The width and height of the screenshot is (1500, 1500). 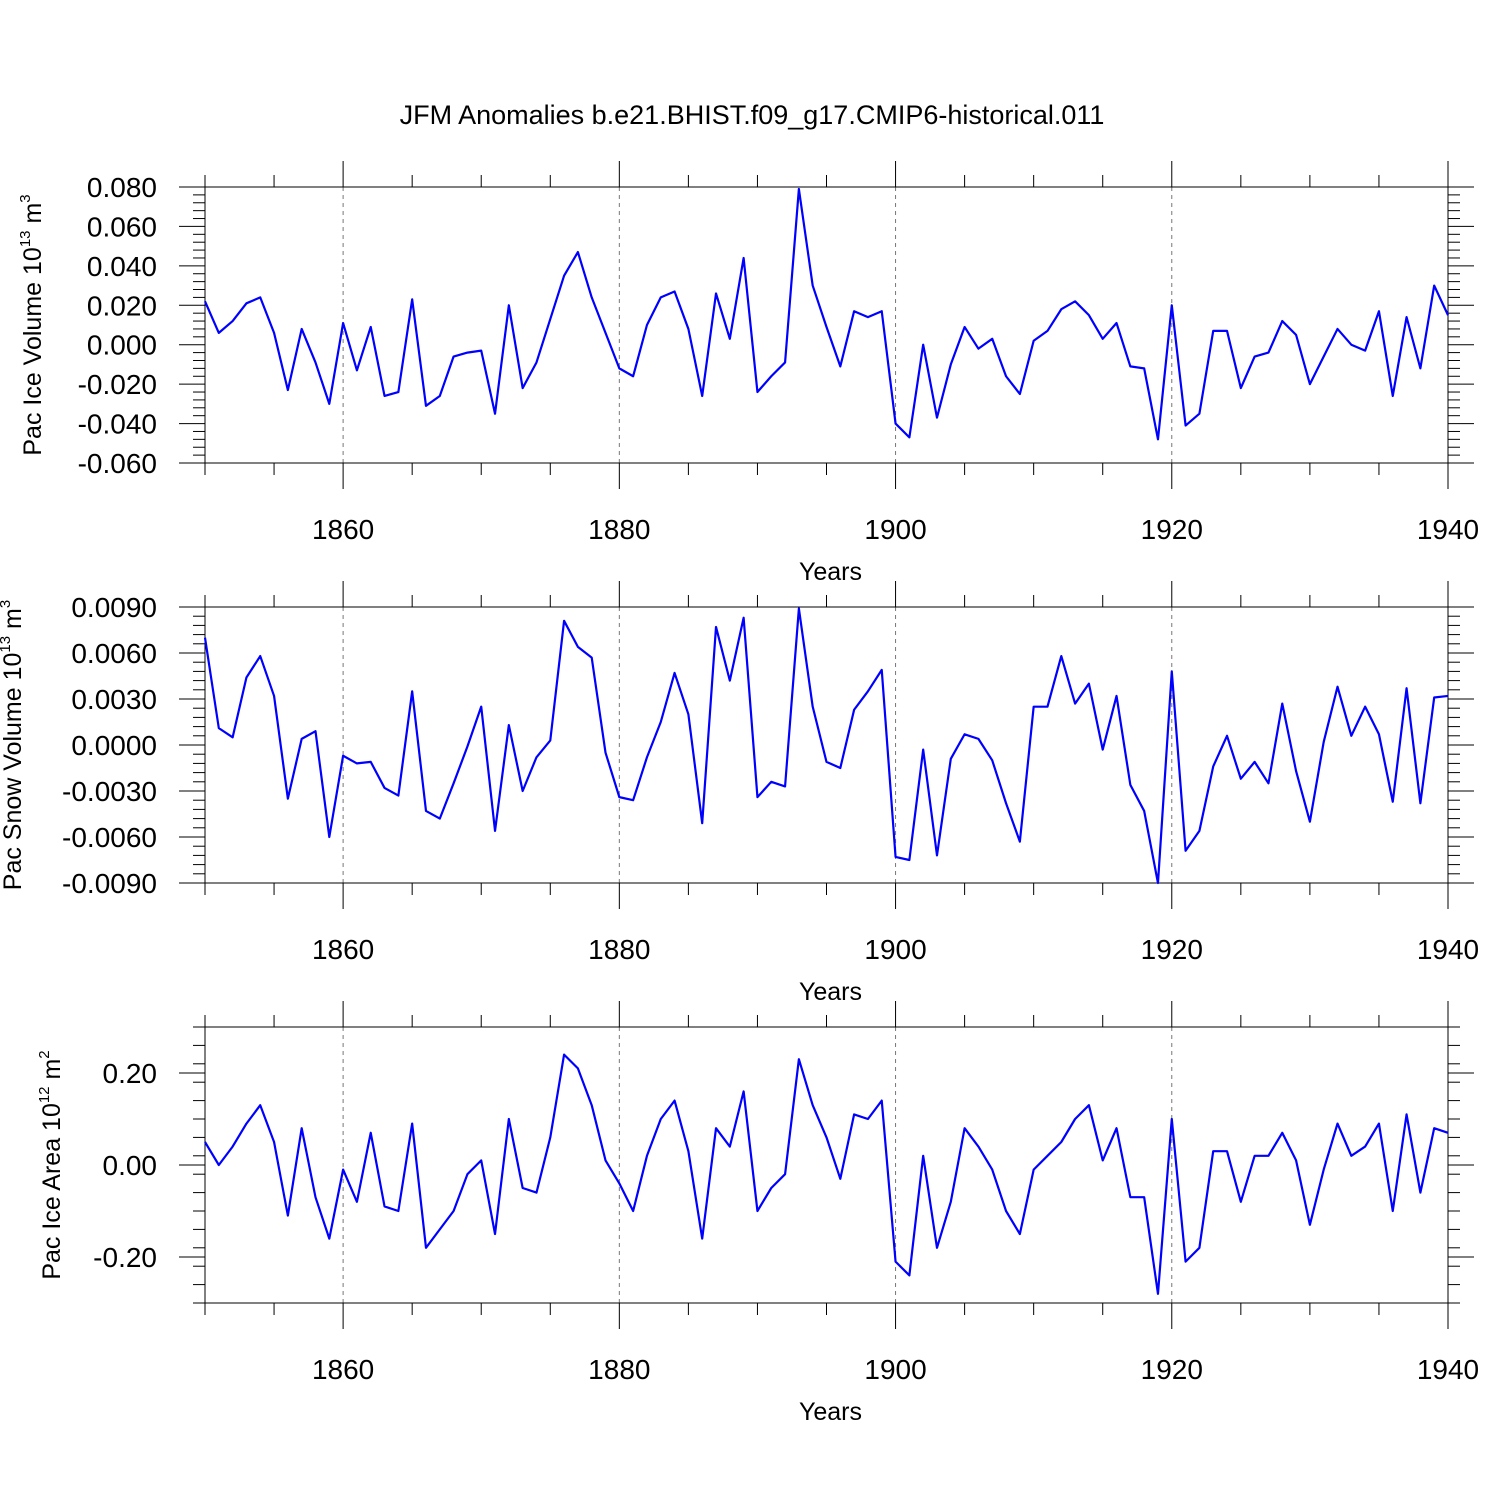 What do you see at coordinates (122, 187) in the screenshot?
I see `y-tick-label: 0.080` at bounding box center [122, 187].